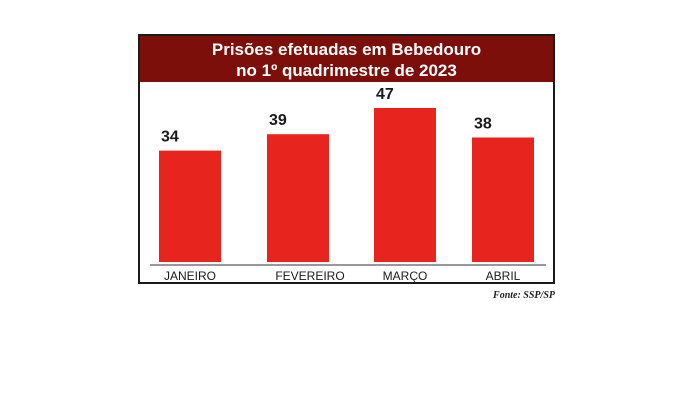 The width and height of the screenshot is (696, 404). What do you see at coordinates (405, 276) in the screenshot?
I see `category-label-março: MARÇO` at bounding box center [405, 276].